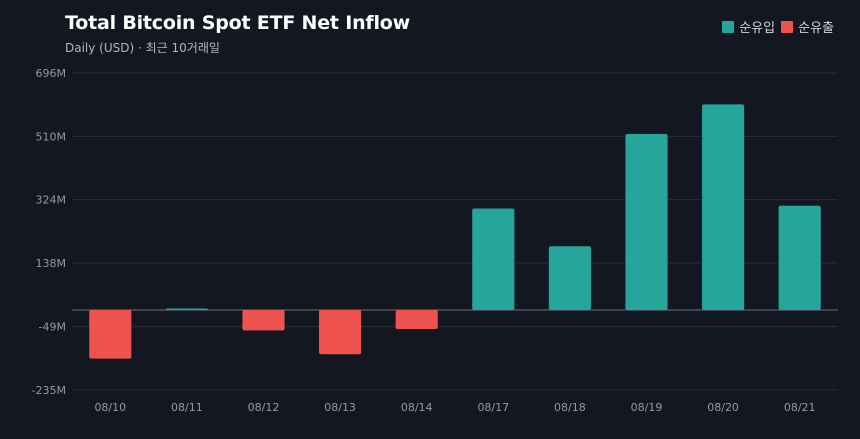 This screenshot has height=439, width=860. What do you see at coordinates (49, 390) in the screenshot?
I see `y-tick-label: -235M` at bounding box center [49, 390].